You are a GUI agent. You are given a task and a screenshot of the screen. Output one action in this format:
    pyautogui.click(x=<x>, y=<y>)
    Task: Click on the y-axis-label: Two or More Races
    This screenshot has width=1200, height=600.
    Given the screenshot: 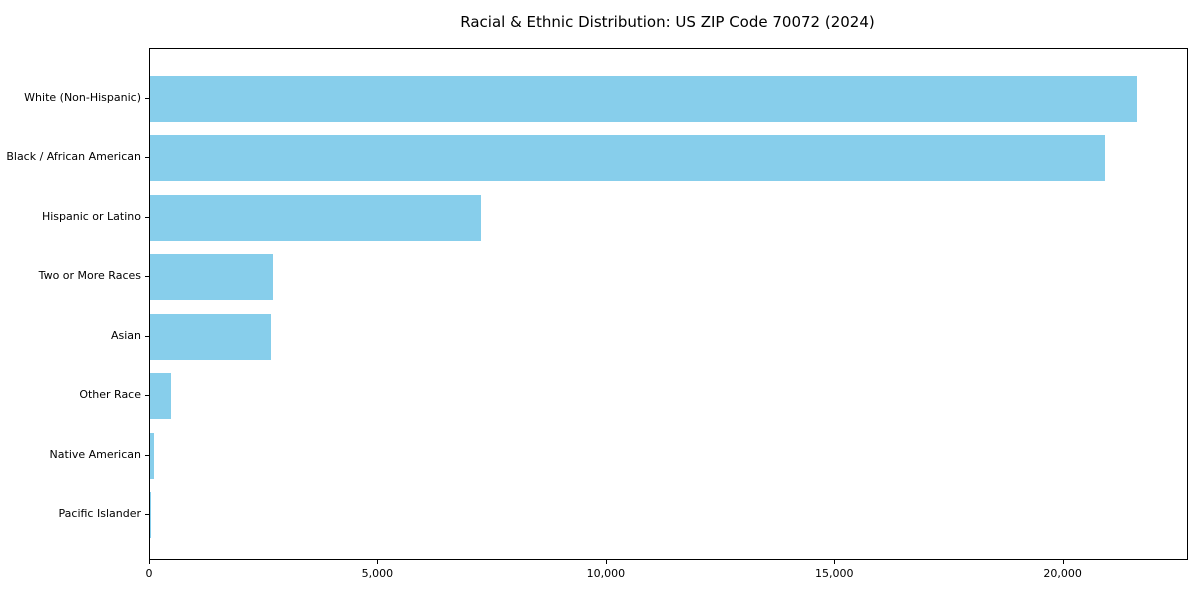 What is the action you would take?
    pyautogui.click(x=89, y=276)
    